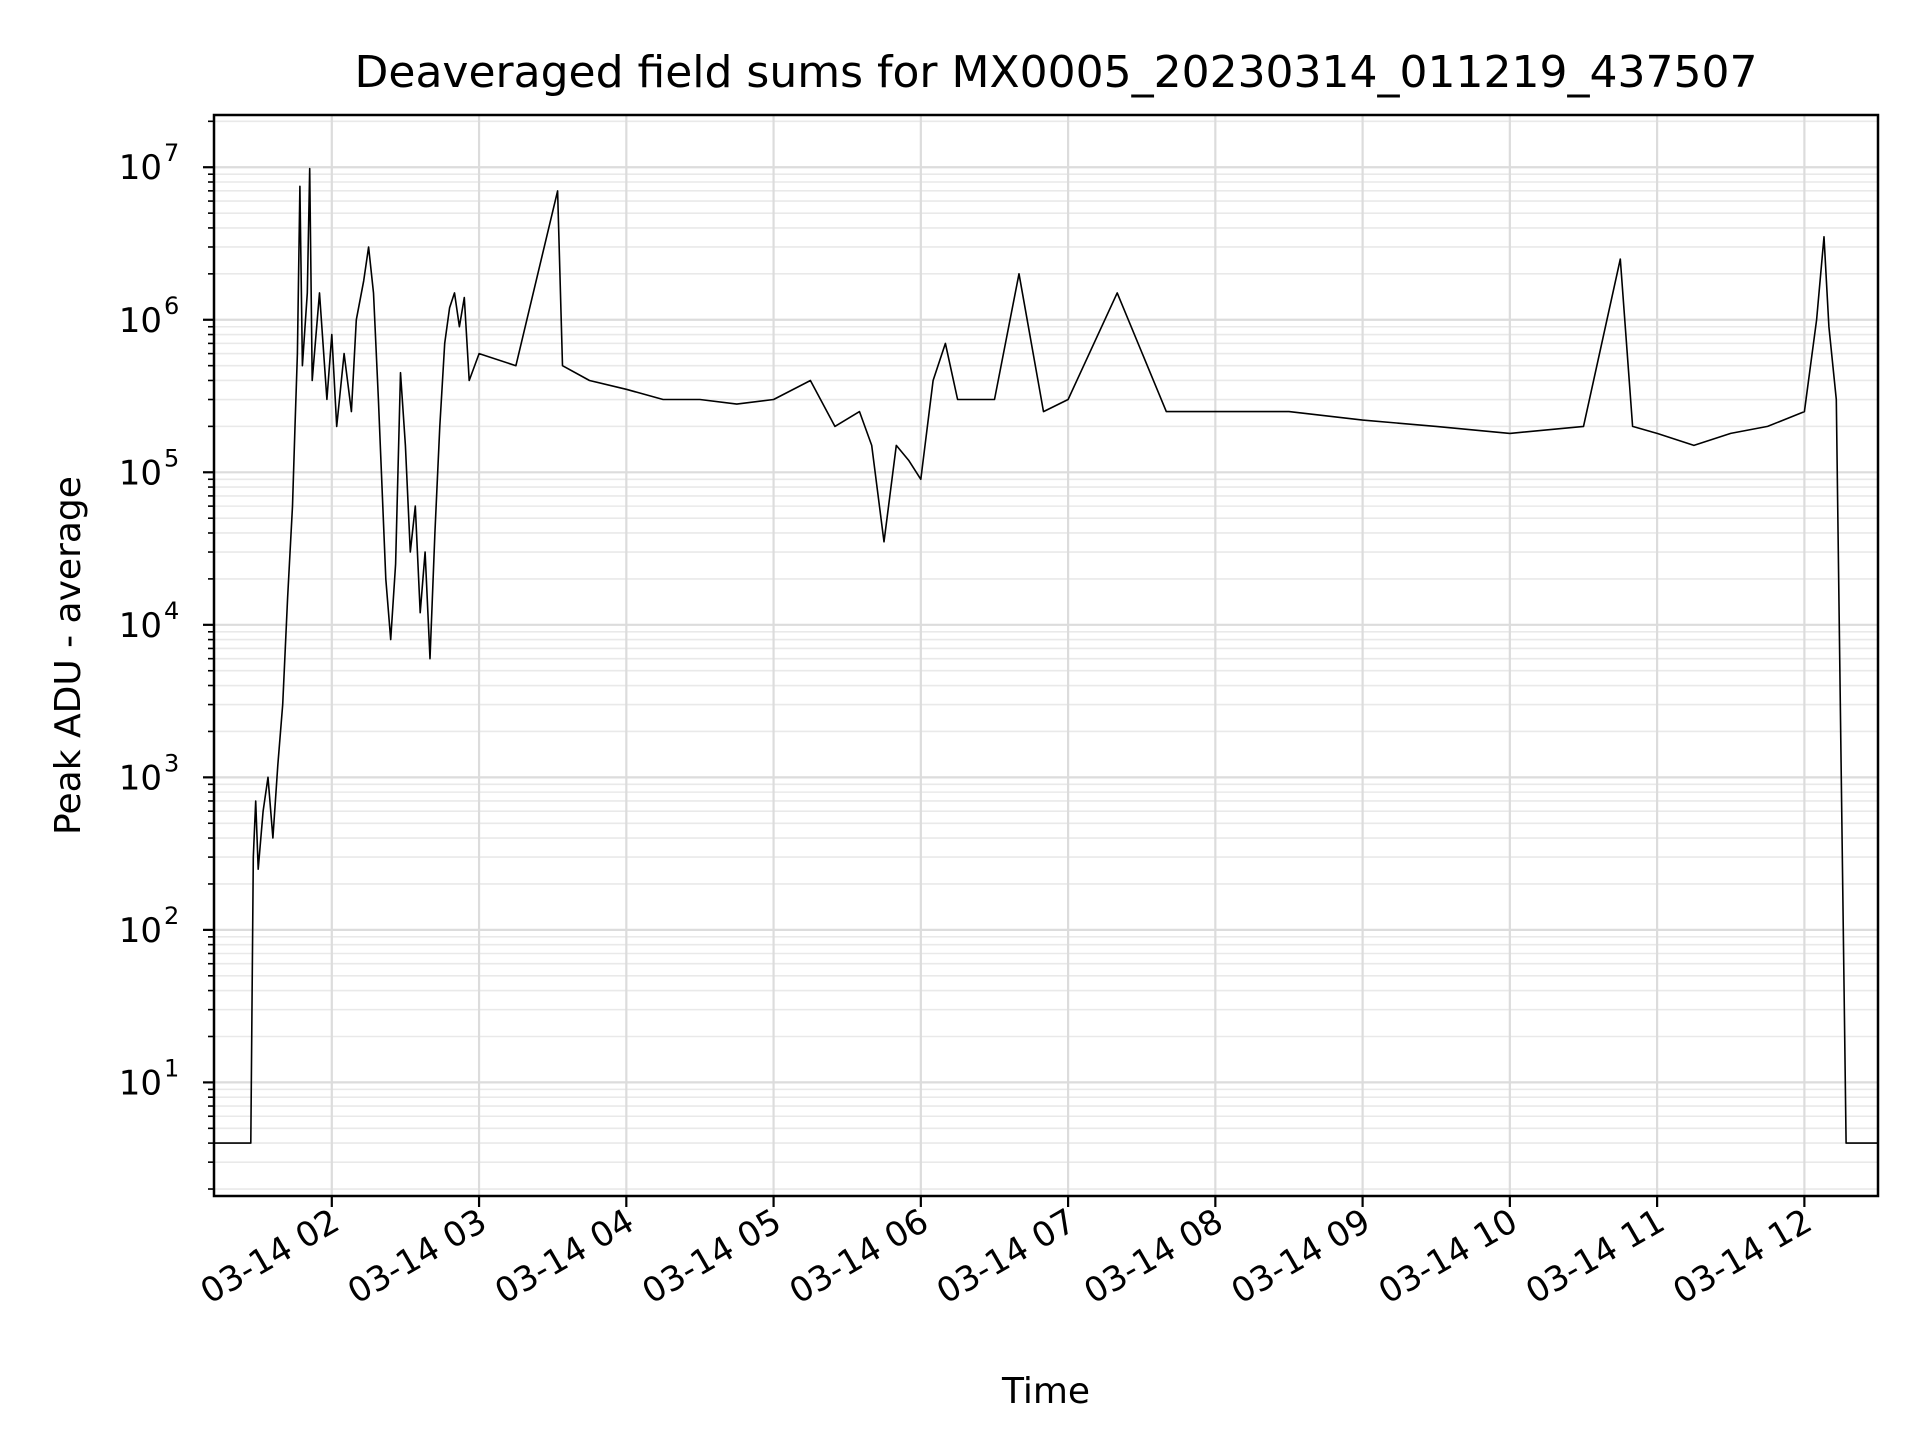  Describe the element at coordinates (171, 458) in the screenshot. I see `y-tick-label-exponent: 5` at that location.